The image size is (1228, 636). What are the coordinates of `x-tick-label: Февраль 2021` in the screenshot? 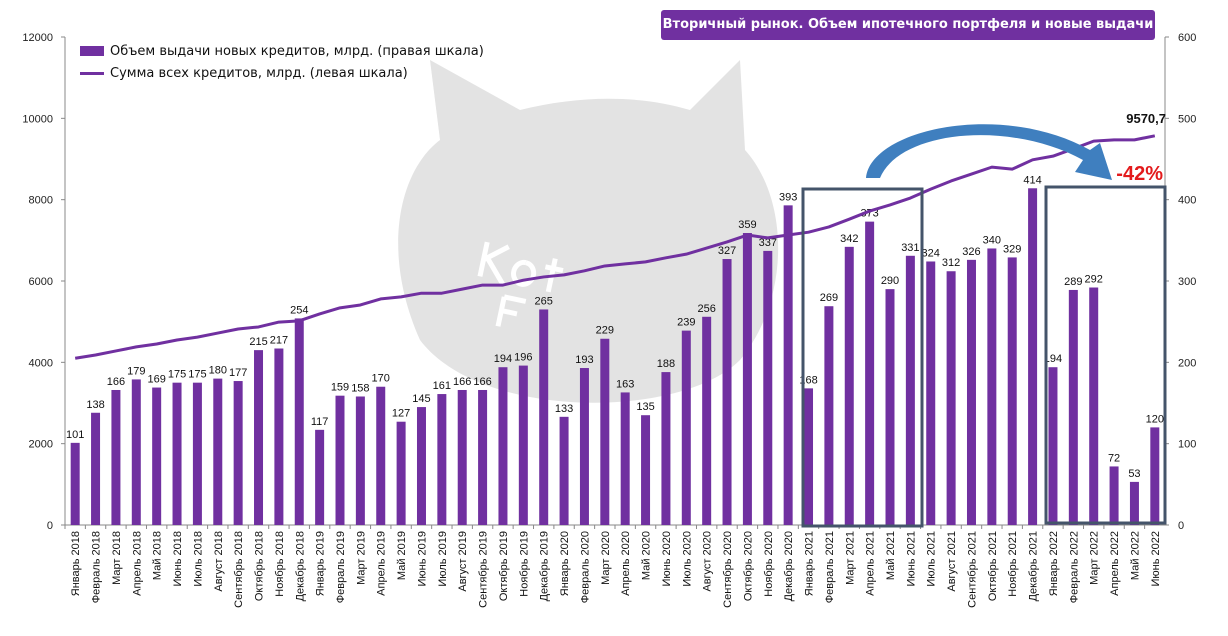 It's located at (830, 567).